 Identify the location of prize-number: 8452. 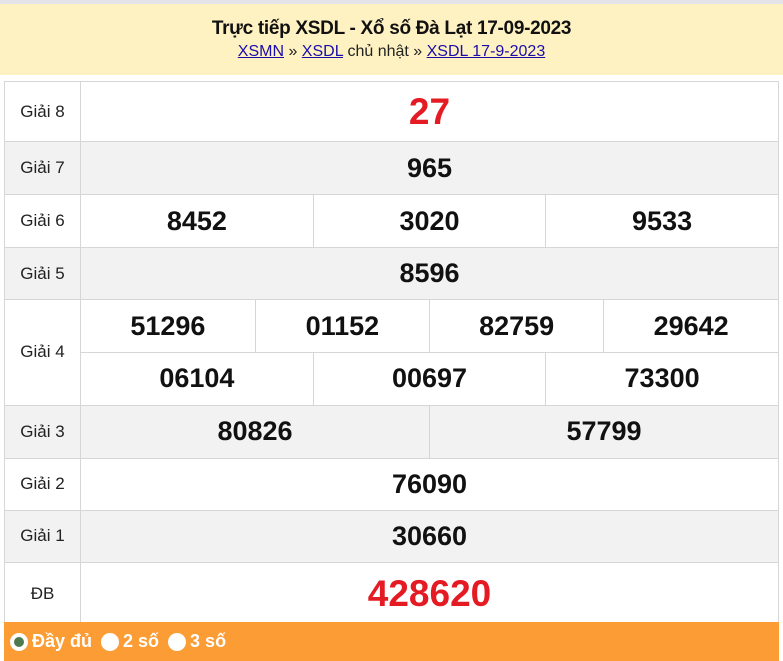
(196, 220).